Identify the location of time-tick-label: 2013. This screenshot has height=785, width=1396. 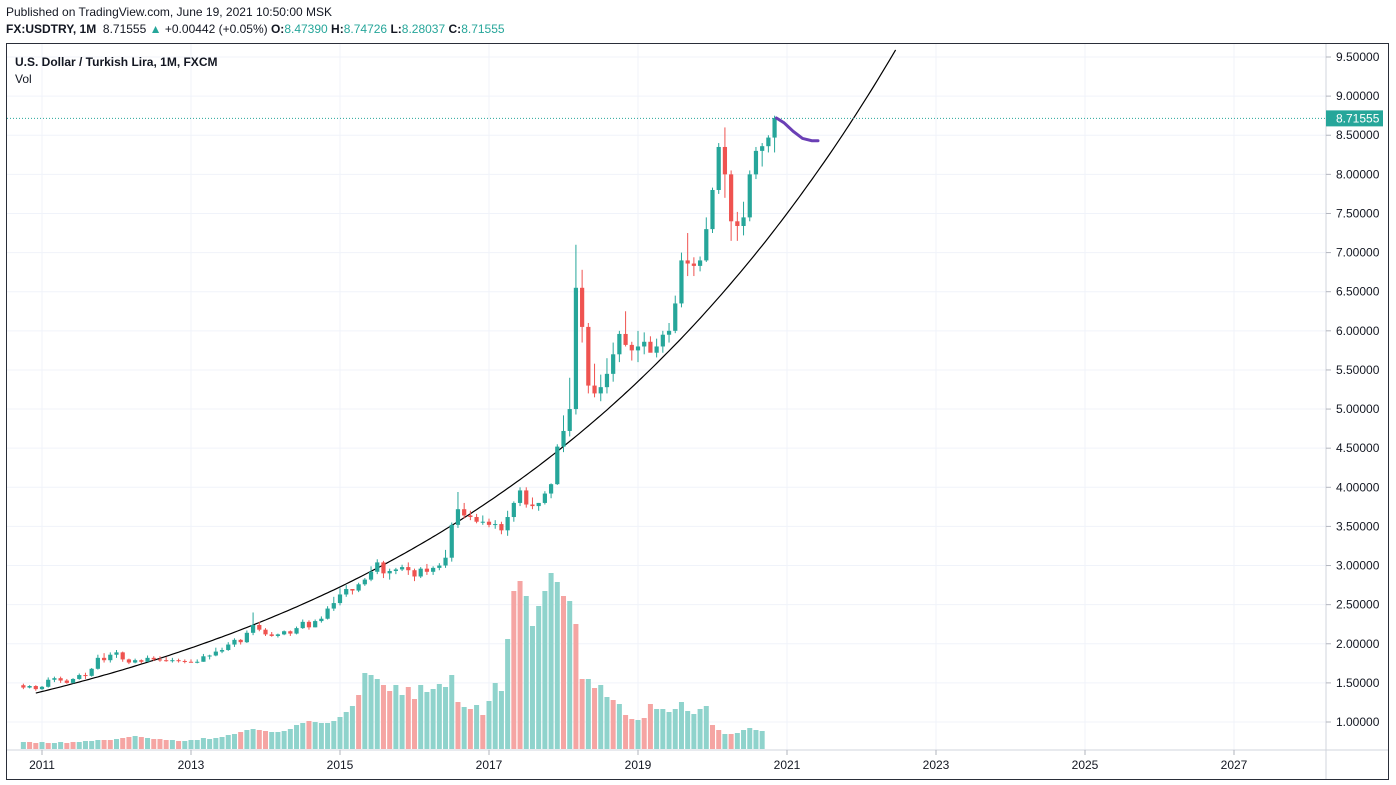
(191, 765).